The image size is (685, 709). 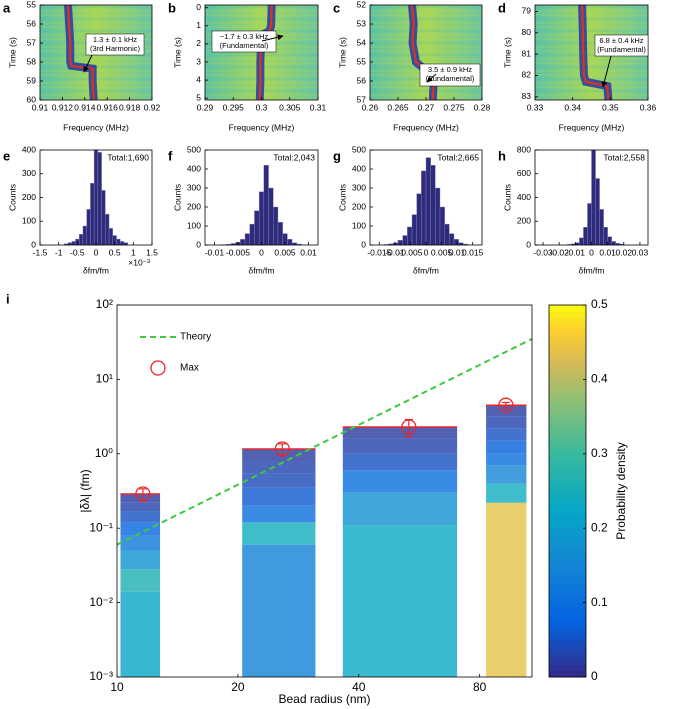 I want to click on legend-label: Max, so click(x=189, y=368).